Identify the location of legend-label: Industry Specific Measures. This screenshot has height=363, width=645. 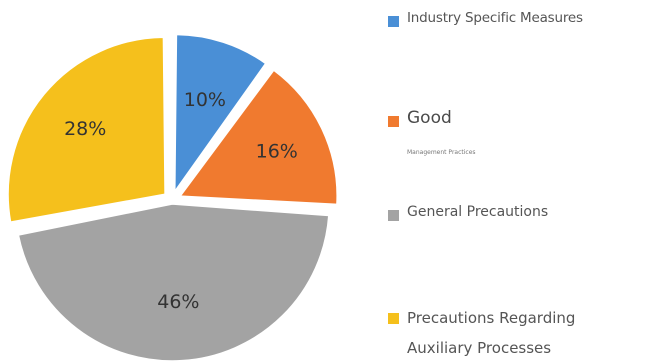
(495, 18).